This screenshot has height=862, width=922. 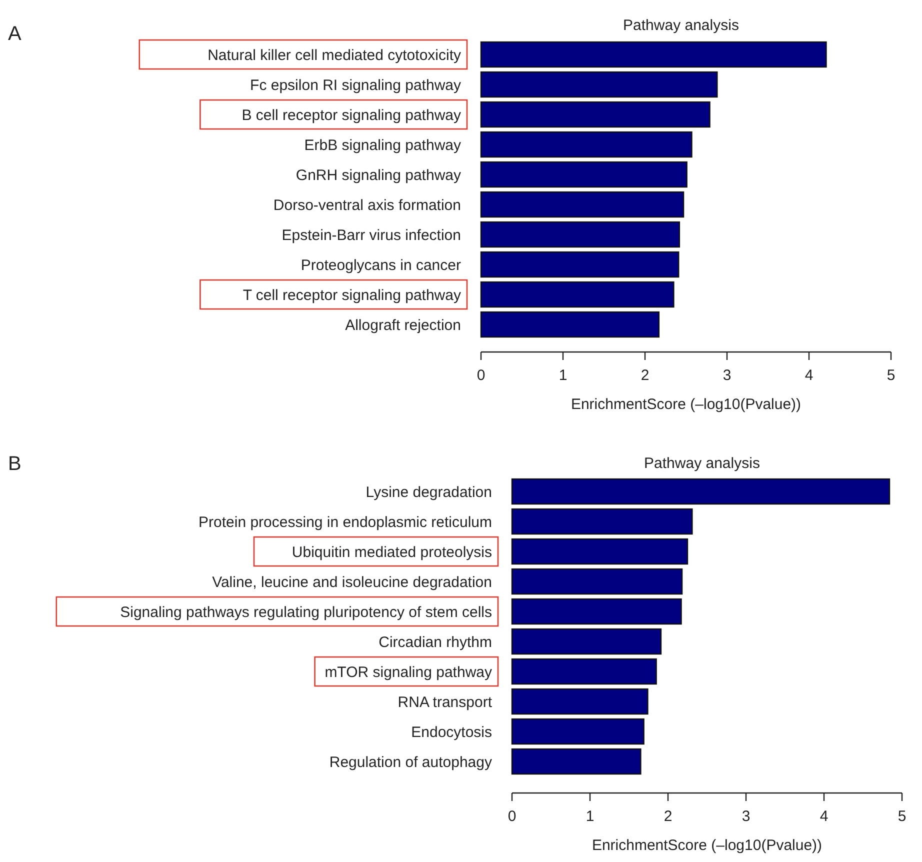 I want to click on y-tick-label: Ubiquitin mediated proteolysis, so click(x=392, y=552).